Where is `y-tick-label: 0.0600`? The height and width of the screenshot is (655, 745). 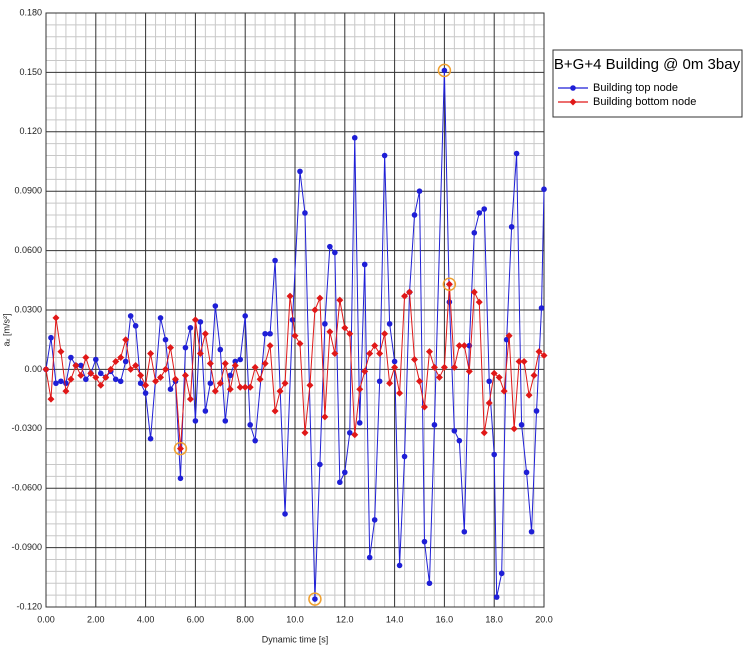
y-tick-label: 0.0600 is located at coordinates (28, 250).